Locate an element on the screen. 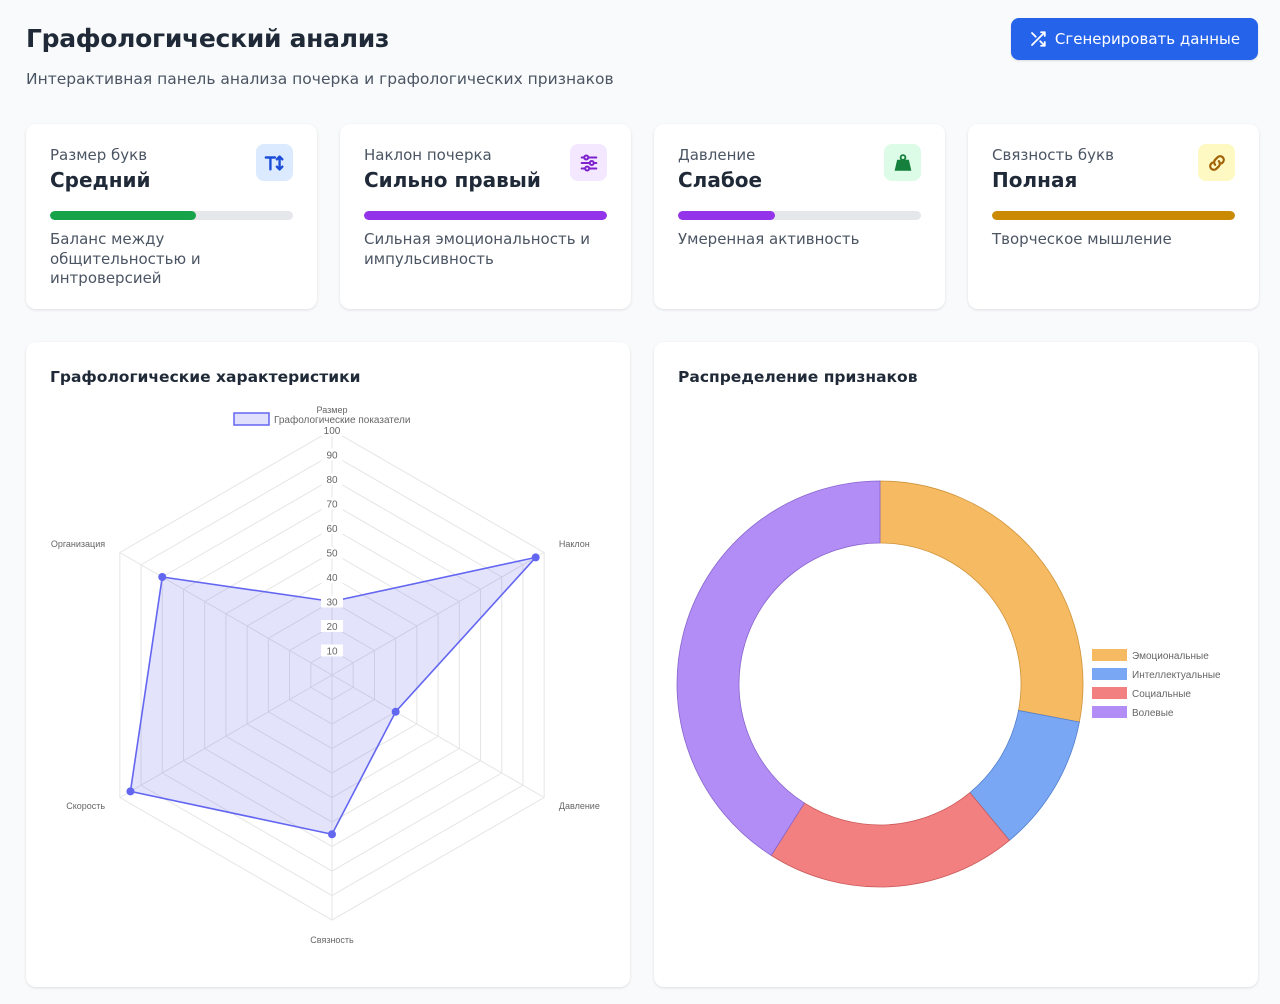 The image size is (1280, 1004). card-value: Средний is located at coordinates (100, 180).